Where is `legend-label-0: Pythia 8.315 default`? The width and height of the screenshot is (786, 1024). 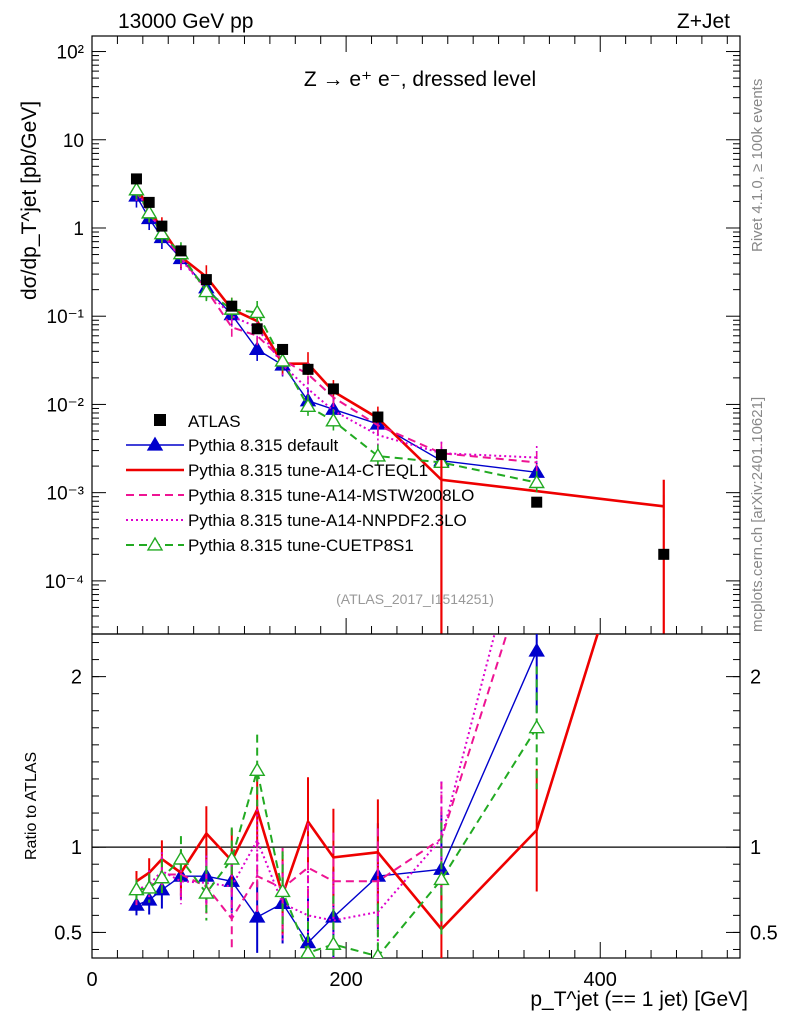
legend-label-0: Pythia 8.315 default is located at coordinates (263, 445).